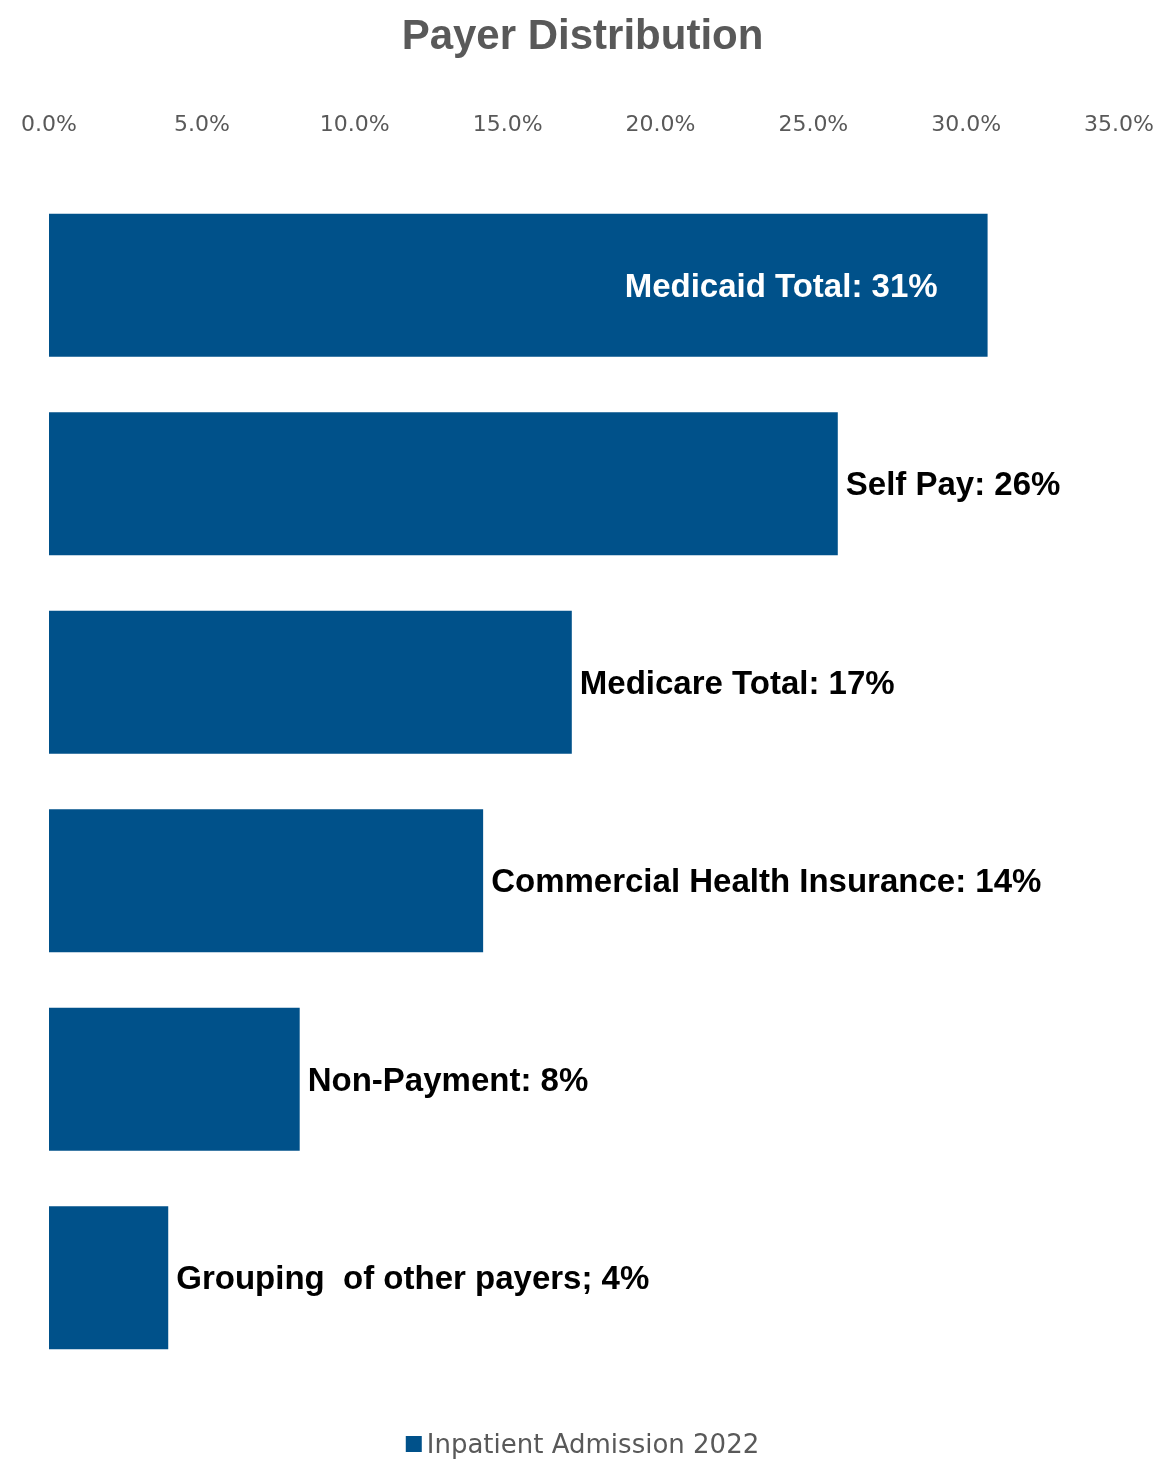 The height and width of the screenshot is (1470, 1165). Describe the element at coordinates (448, 1079) in the screenshot. I see `data-label: Non-Payment: 8%` at that location.